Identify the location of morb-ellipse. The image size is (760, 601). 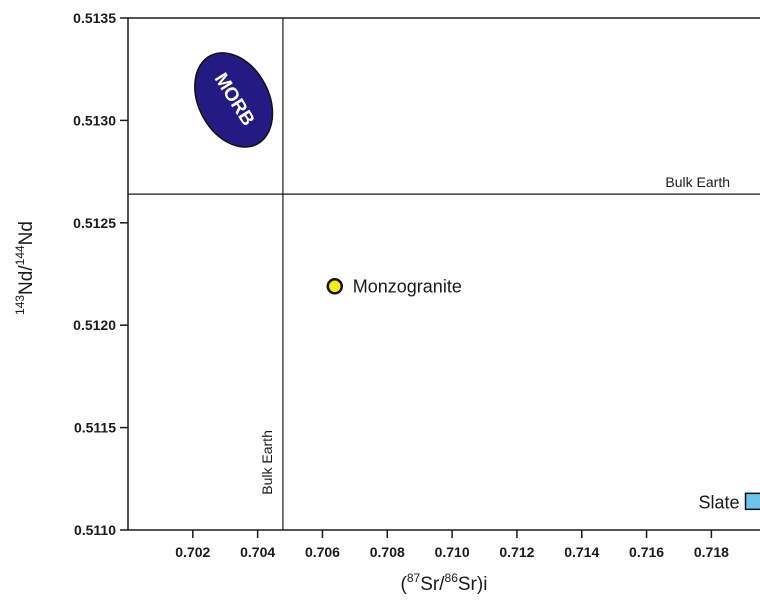
(234, 100).